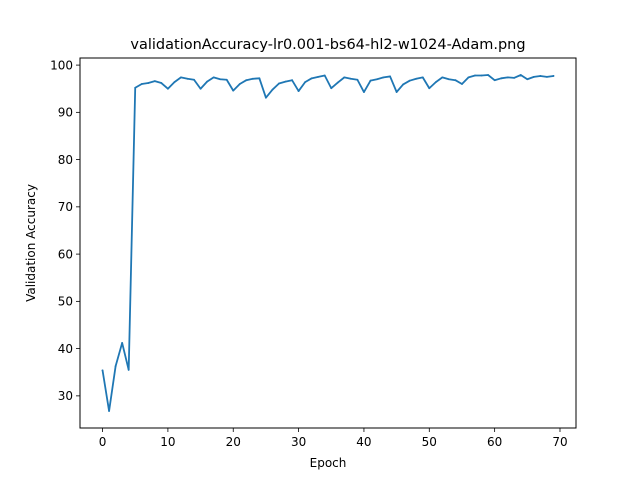 The height and width of the screenshot is (480, 640). Describe the element at coordinates (103, 442) in the screenshot. I see `x-tick-label: 0` at that location.